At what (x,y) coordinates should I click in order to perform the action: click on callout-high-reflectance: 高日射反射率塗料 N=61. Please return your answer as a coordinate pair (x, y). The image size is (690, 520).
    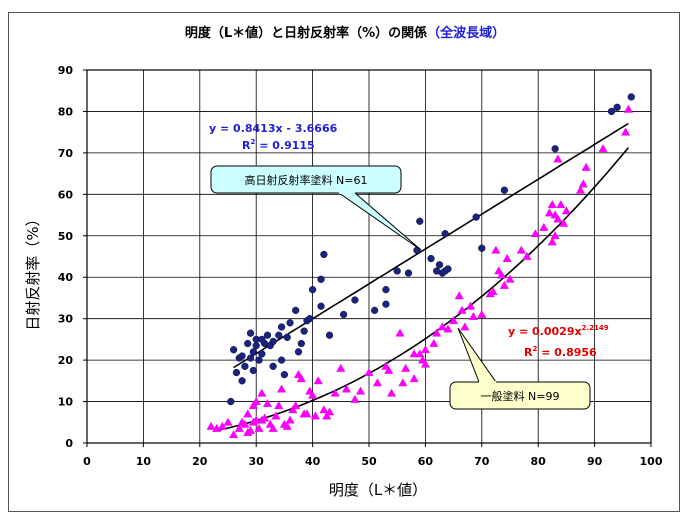
    Looking at the image, I should click on (316, 208).